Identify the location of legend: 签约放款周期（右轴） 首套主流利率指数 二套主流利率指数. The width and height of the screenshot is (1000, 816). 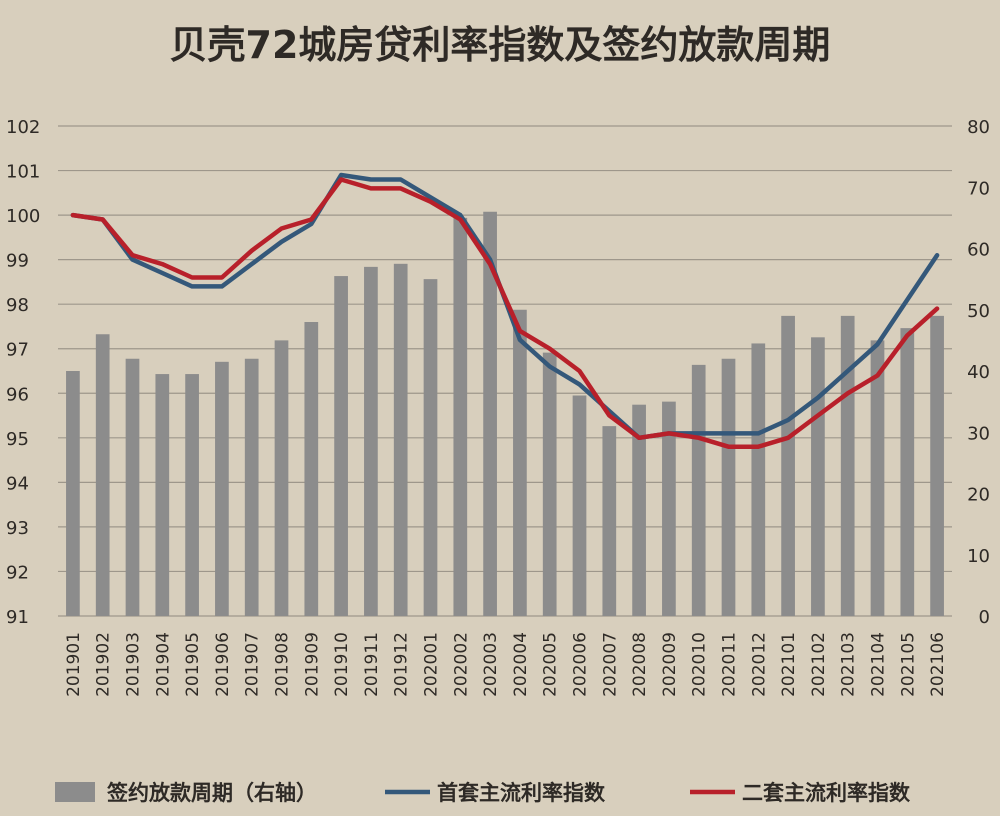
(483, 793).